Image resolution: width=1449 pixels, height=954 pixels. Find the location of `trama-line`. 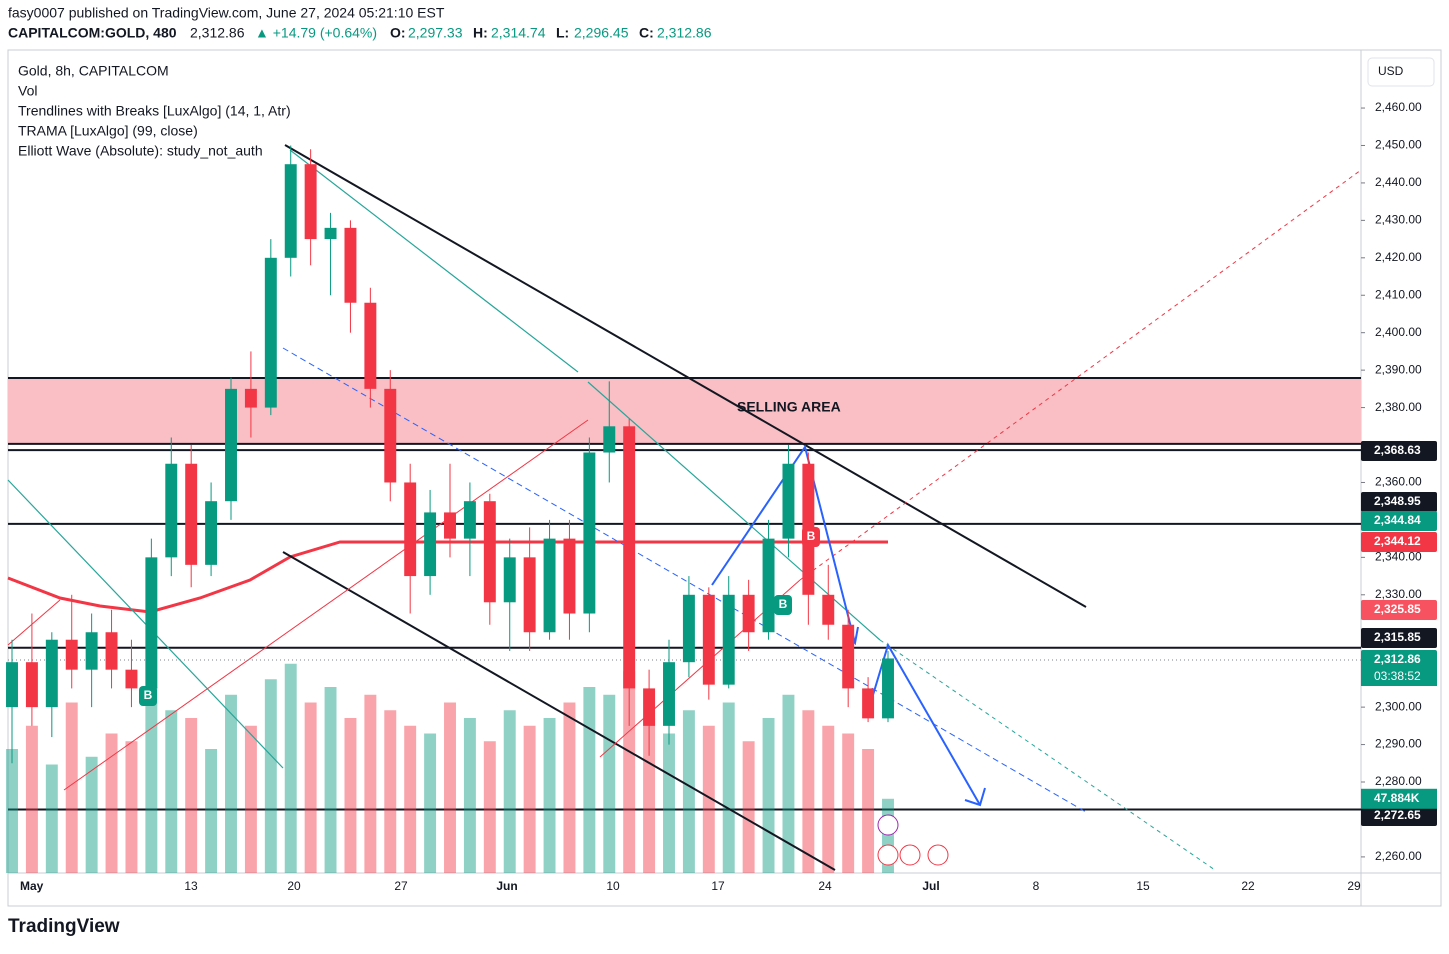

trama-line is located at coordinates (447, 577).